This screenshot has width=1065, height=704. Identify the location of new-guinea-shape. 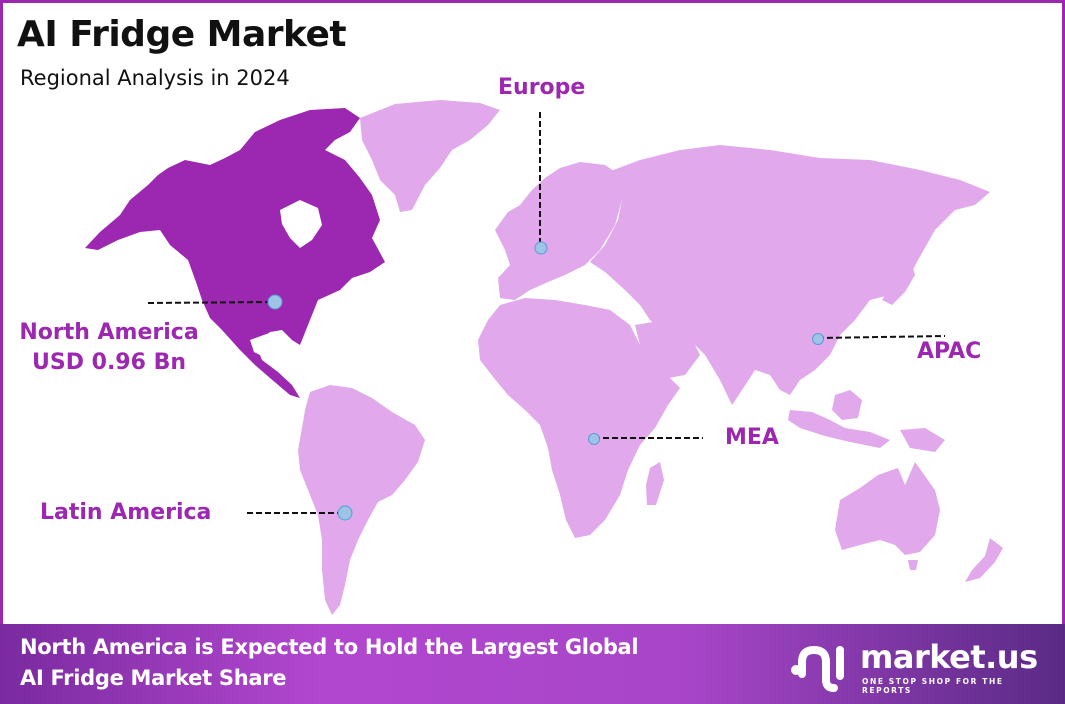
(922, 440).